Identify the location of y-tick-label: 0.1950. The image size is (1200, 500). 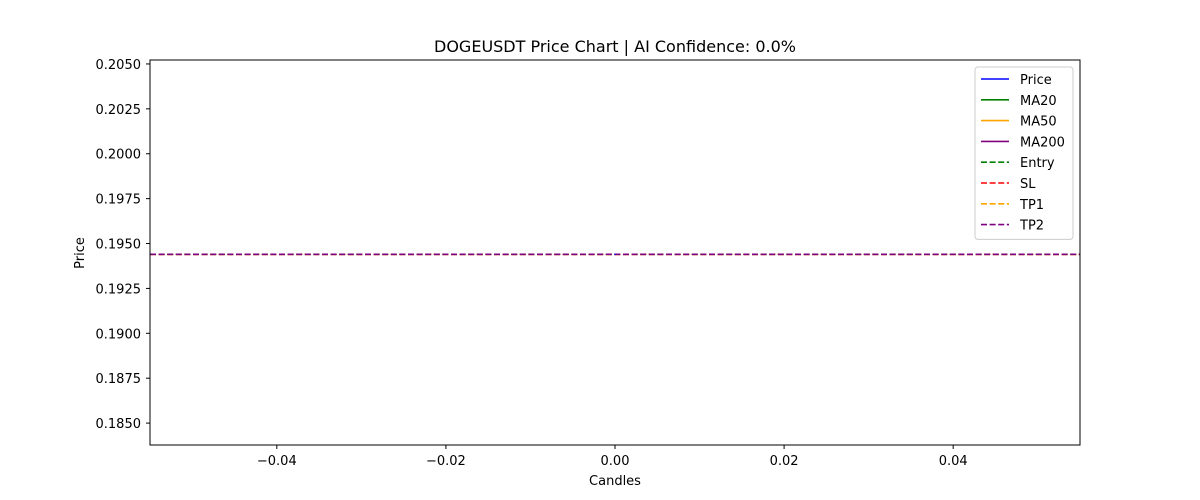
(119, 245).